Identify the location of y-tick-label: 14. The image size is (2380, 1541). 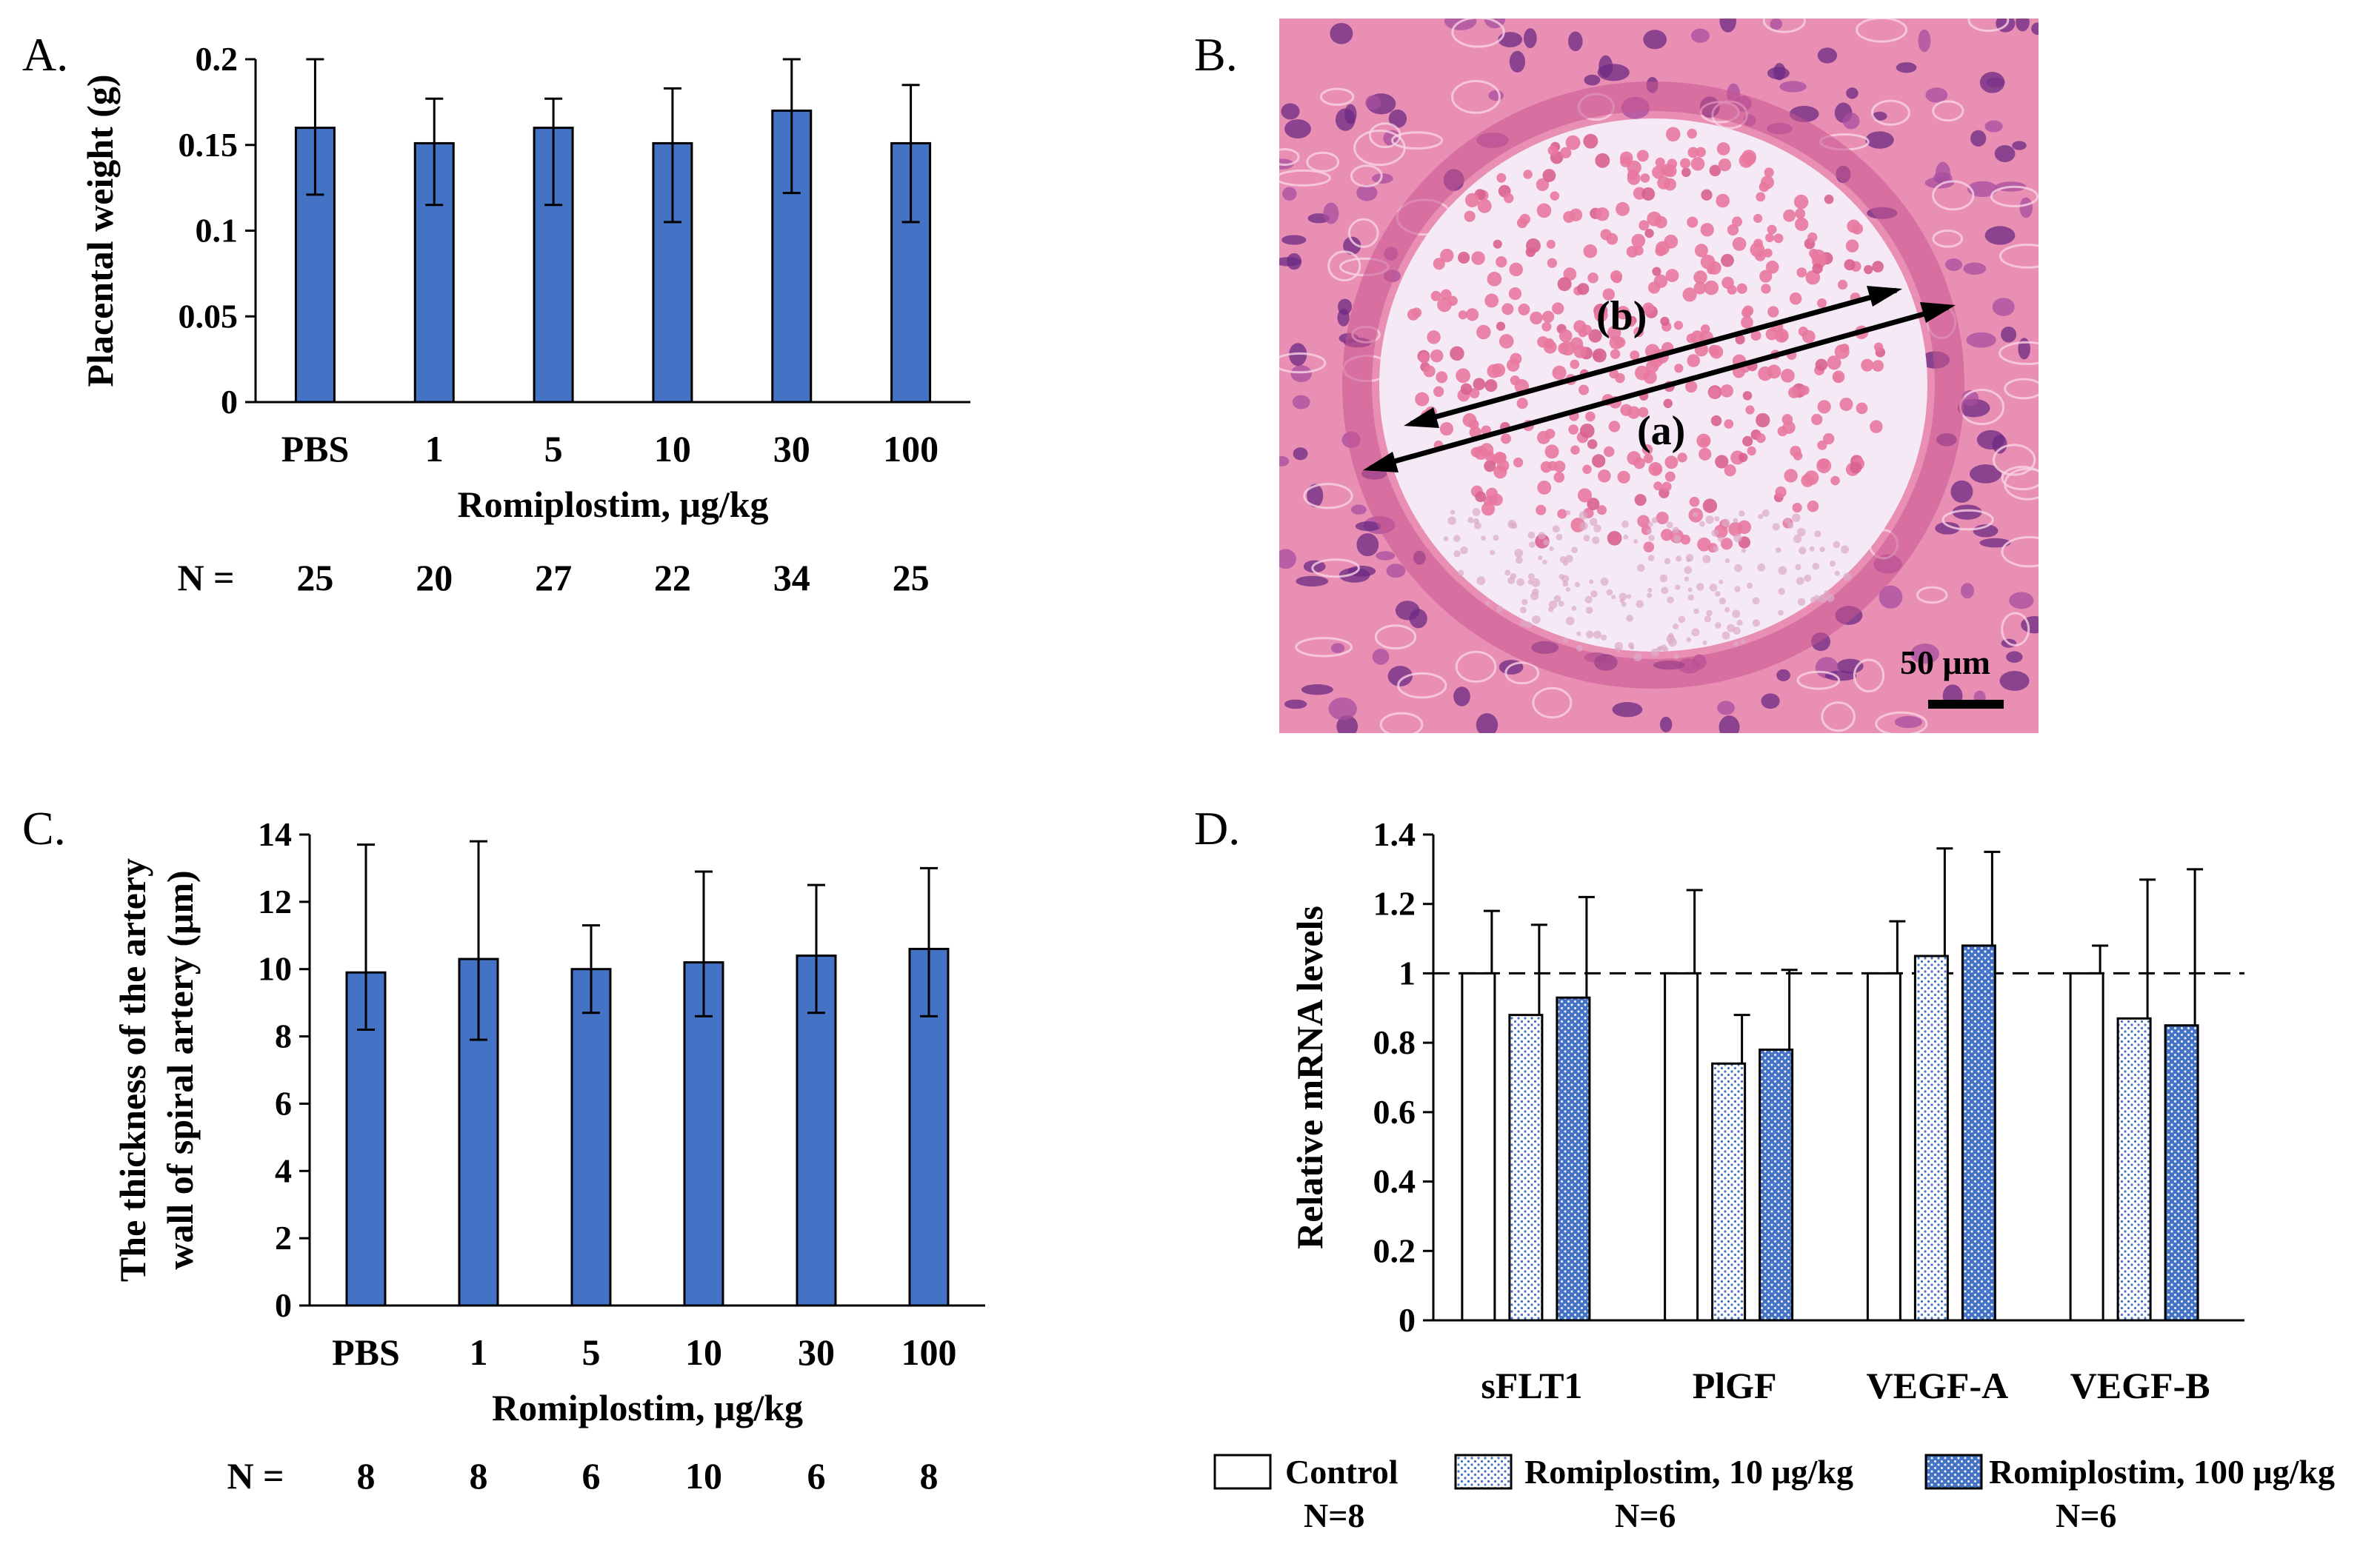
(275, 834).